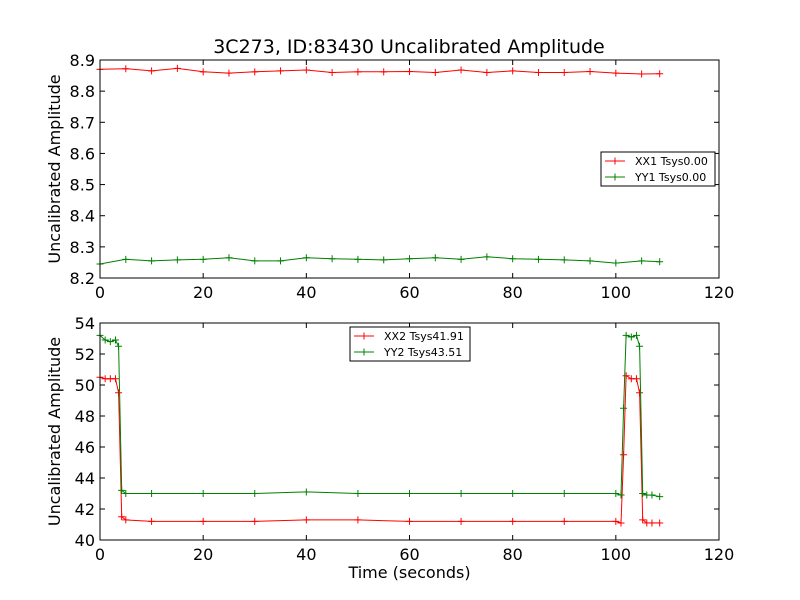 The height and width of the screenshot is (600, 800). Describe the element at coordinates (82, 216) in the screenshot. I see `y-tick-label: 8.4` at that location.